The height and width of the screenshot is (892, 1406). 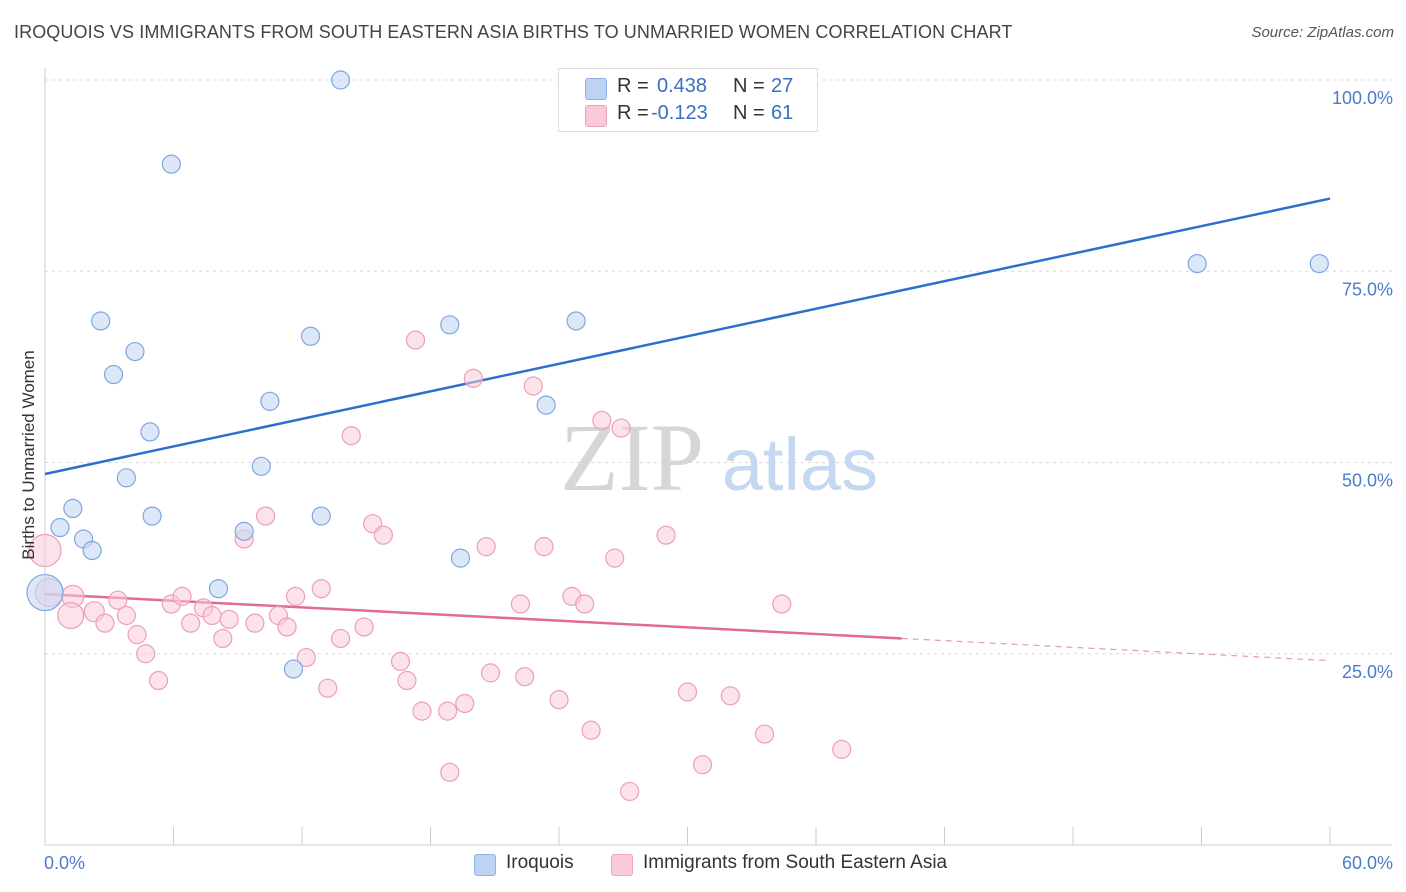 What do you see at coordinates (540, 862) in the screenshot?
I see `bottom-legend-iroquois: Iroquois` at bounding box center [540, 862].